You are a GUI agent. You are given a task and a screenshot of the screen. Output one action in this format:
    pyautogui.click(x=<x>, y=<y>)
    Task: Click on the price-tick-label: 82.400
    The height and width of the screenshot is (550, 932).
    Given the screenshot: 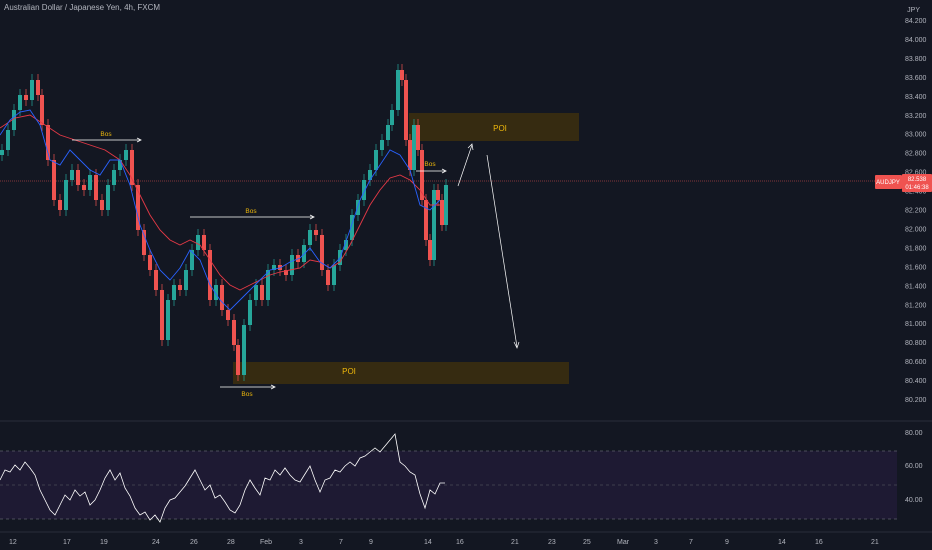 What is the action you would take?
    pyautogui.click(x=916, y=192)
    